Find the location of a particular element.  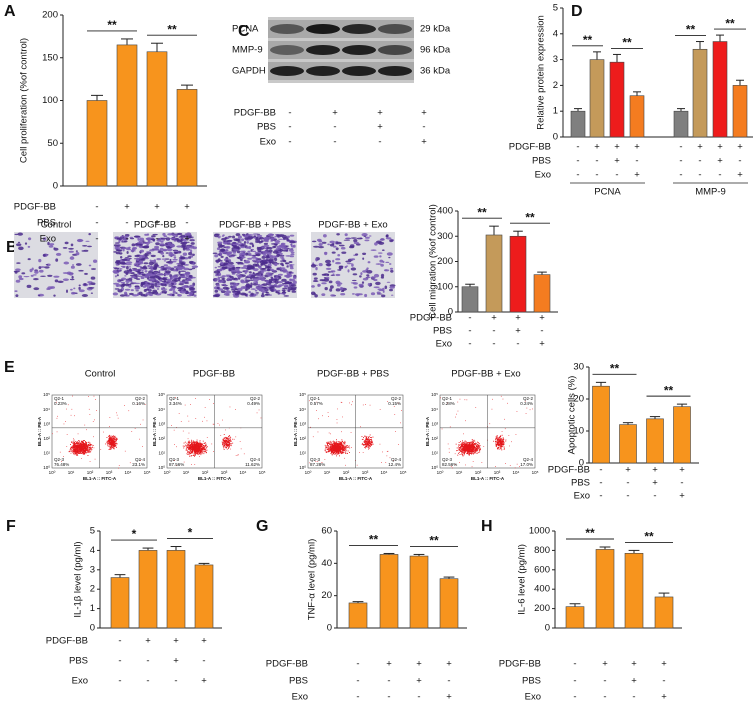

flow-y-tick: 10⁴ is located at coordinates (46, 409).